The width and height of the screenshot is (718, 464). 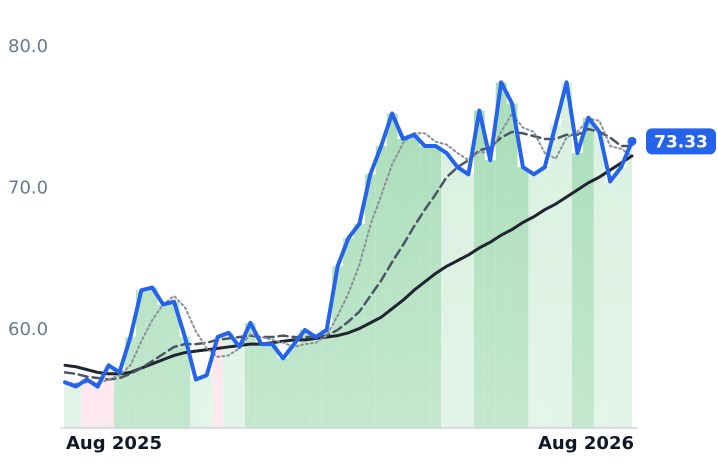 What do you see at coordinates (586, 443) in the screenshot?
I see `x-tick-label: Aug 2026` at bounding box center [586, 443].